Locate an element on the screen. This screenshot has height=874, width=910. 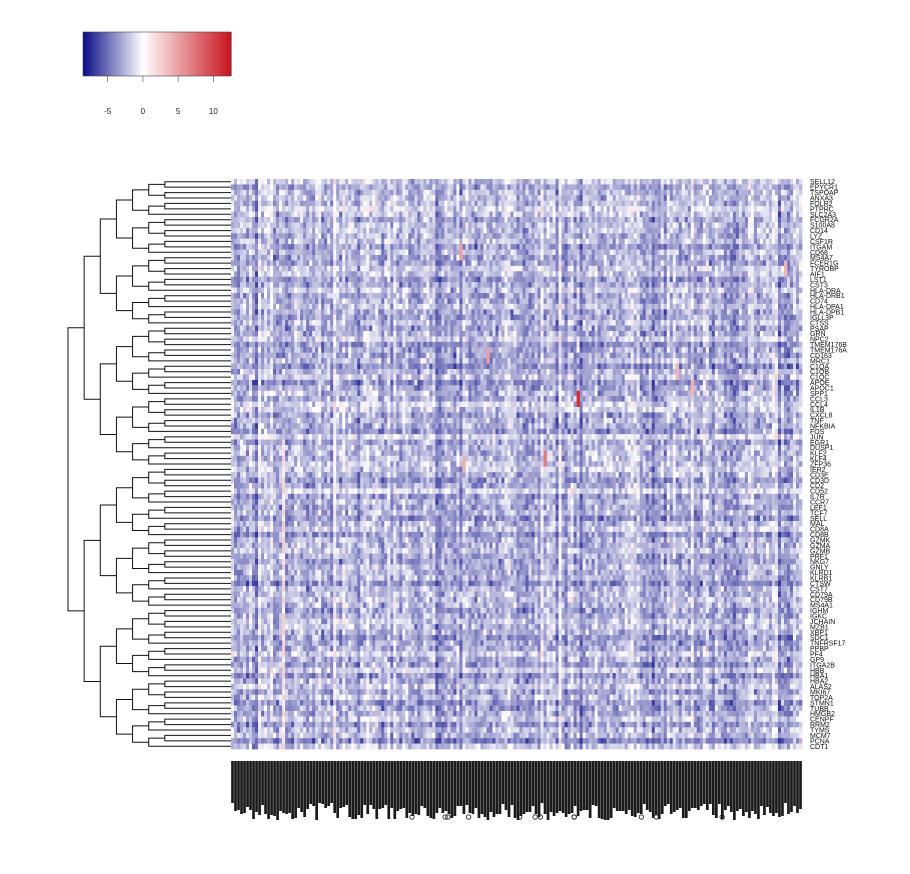
row-label: FOS is located at coordinates (817, 432).